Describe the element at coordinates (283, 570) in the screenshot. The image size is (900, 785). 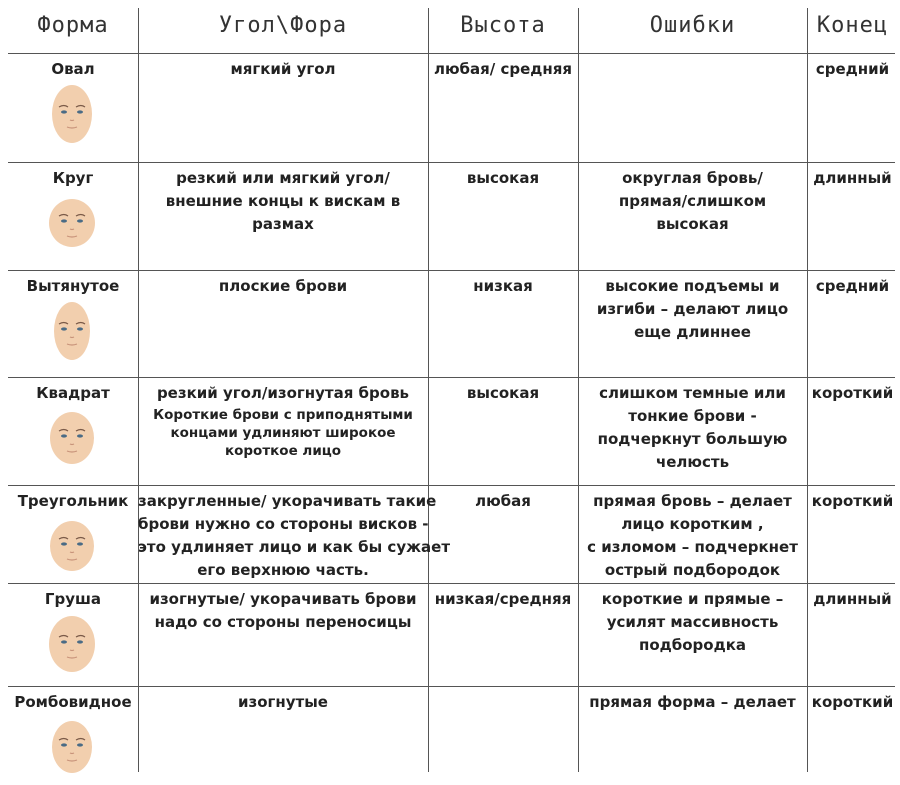
I see `cell-text: его верхнюю часть.` at that location.